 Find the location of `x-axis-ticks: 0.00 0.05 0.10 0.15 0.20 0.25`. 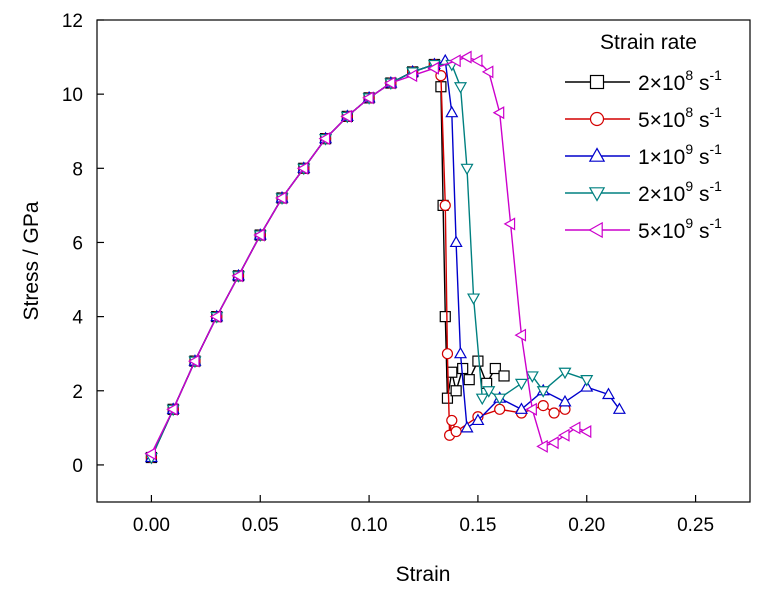

x-axis-ticks: 0.00 0.05 0.10 0.15 0.20 0.25 is located at coordinates (423, 515).